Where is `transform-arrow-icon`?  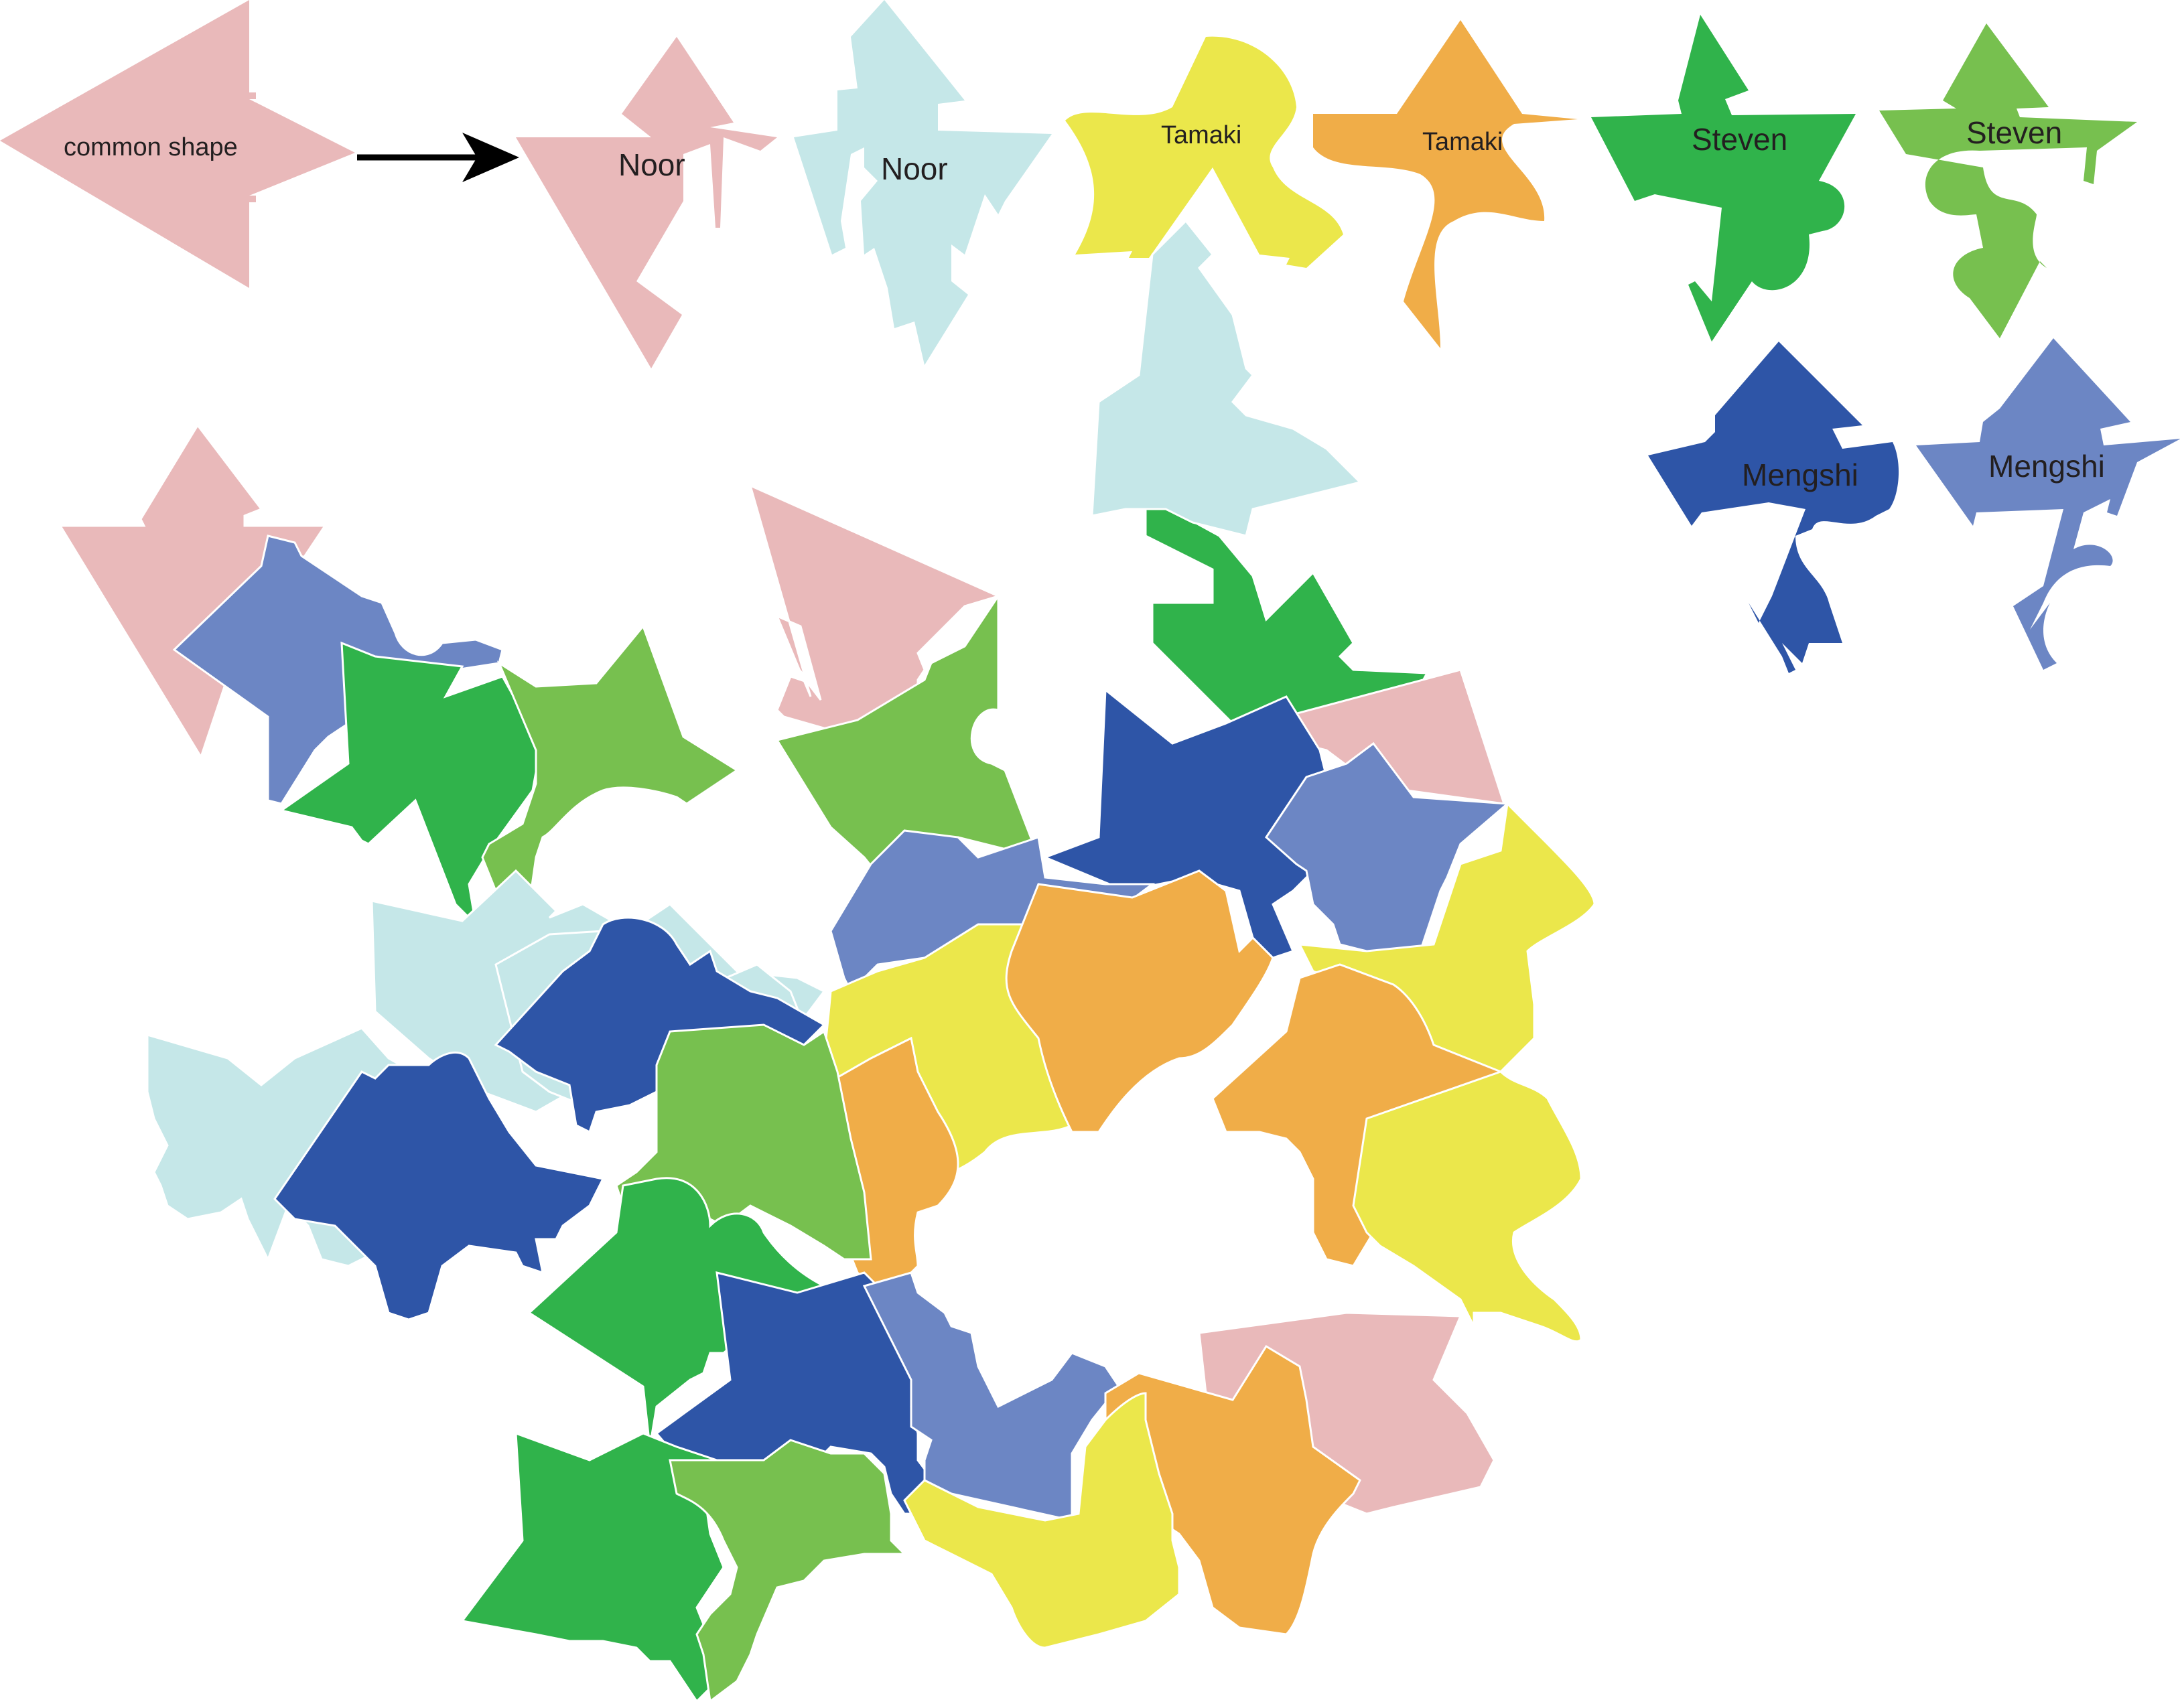 transform-arrow-icon is located at coordinates (438, 157).